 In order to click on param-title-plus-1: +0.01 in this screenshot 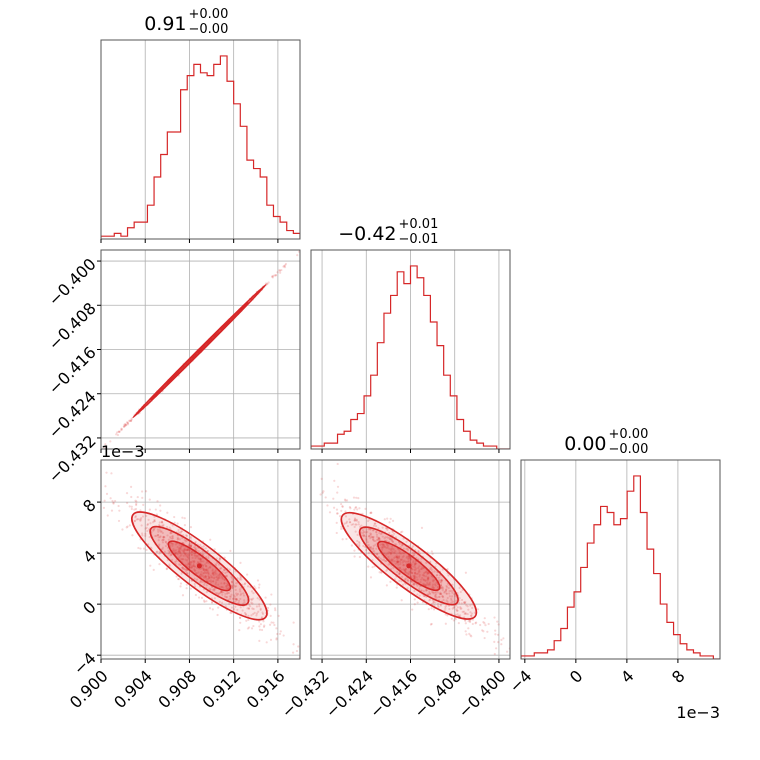, I will do `click(419, 224)`.